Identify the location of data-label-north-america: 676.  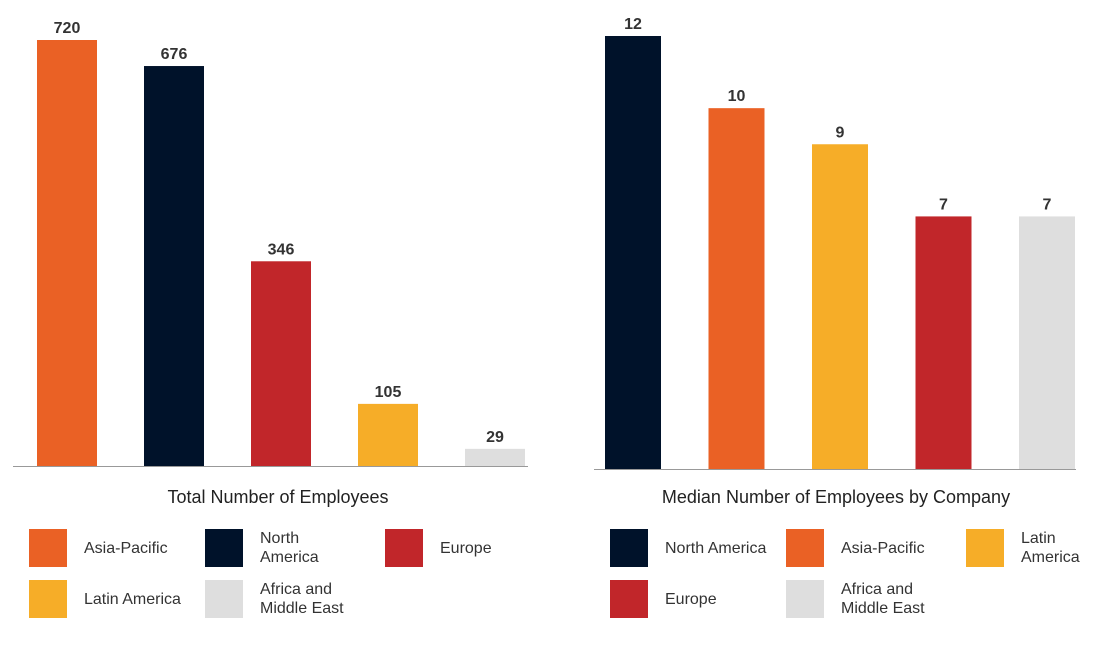
(174, 54).